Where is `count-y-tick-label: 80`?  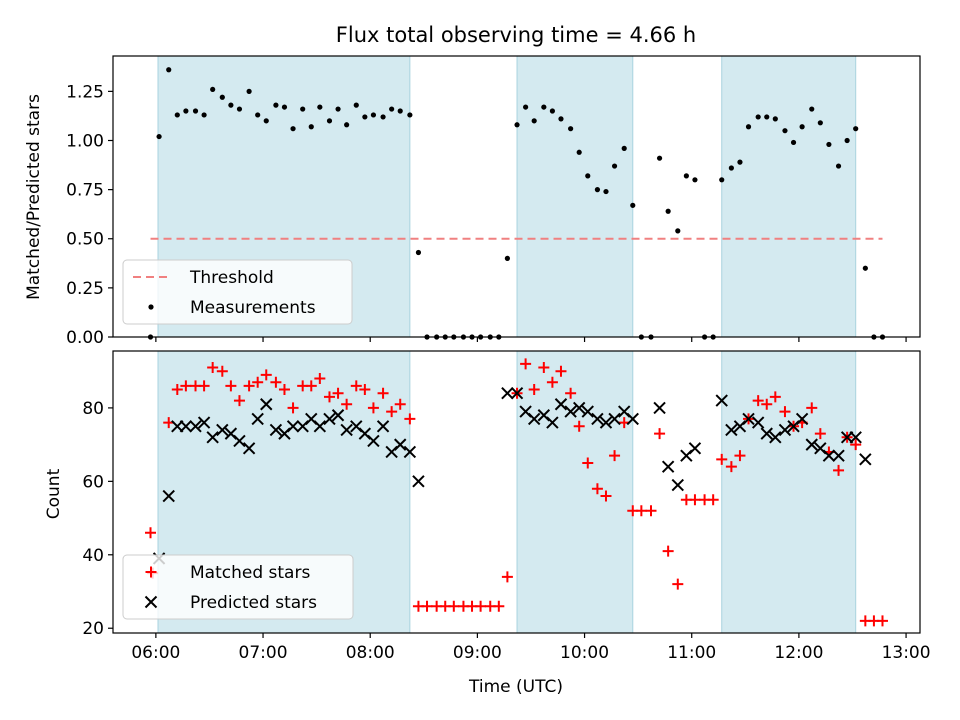 count-y-tick-label: 80 is located at coordinates (93, 409).